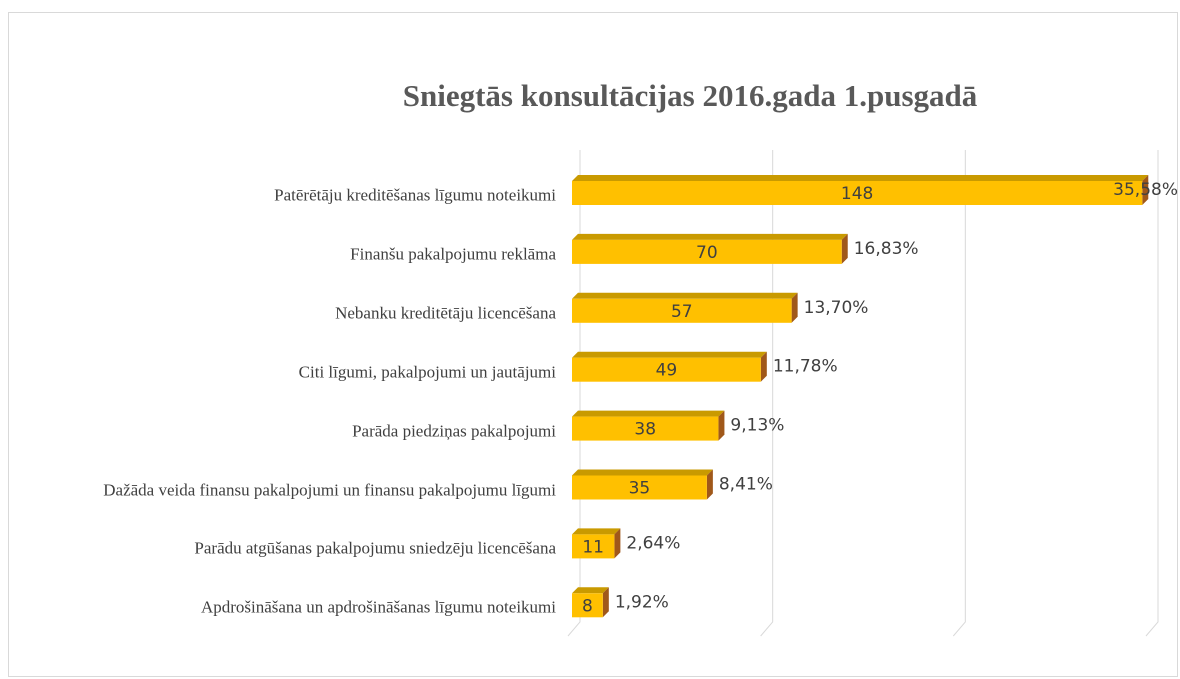 This screenshot has width=1180, height=679. Describe the element at coordinates (746, 485) in the screenshot. I see `share-label: 8,41%` at that location.